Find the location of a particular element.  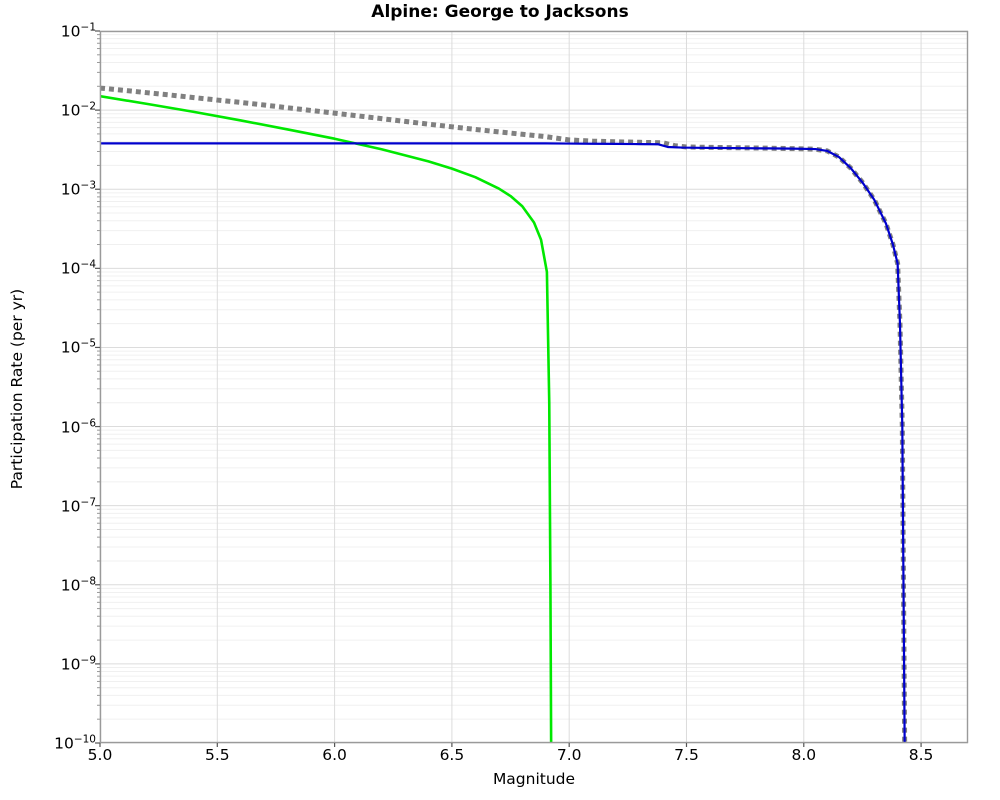

x-tick-label: 7.0 is located at coordinates (569, 755).